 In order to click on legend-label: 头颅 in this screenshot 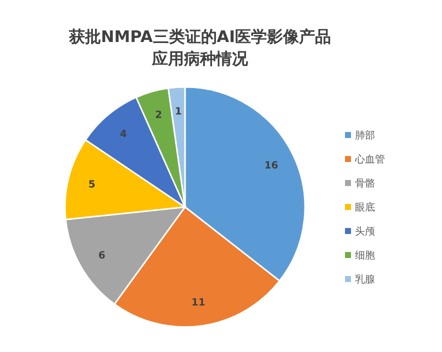, I will do `click(365, 232)`.